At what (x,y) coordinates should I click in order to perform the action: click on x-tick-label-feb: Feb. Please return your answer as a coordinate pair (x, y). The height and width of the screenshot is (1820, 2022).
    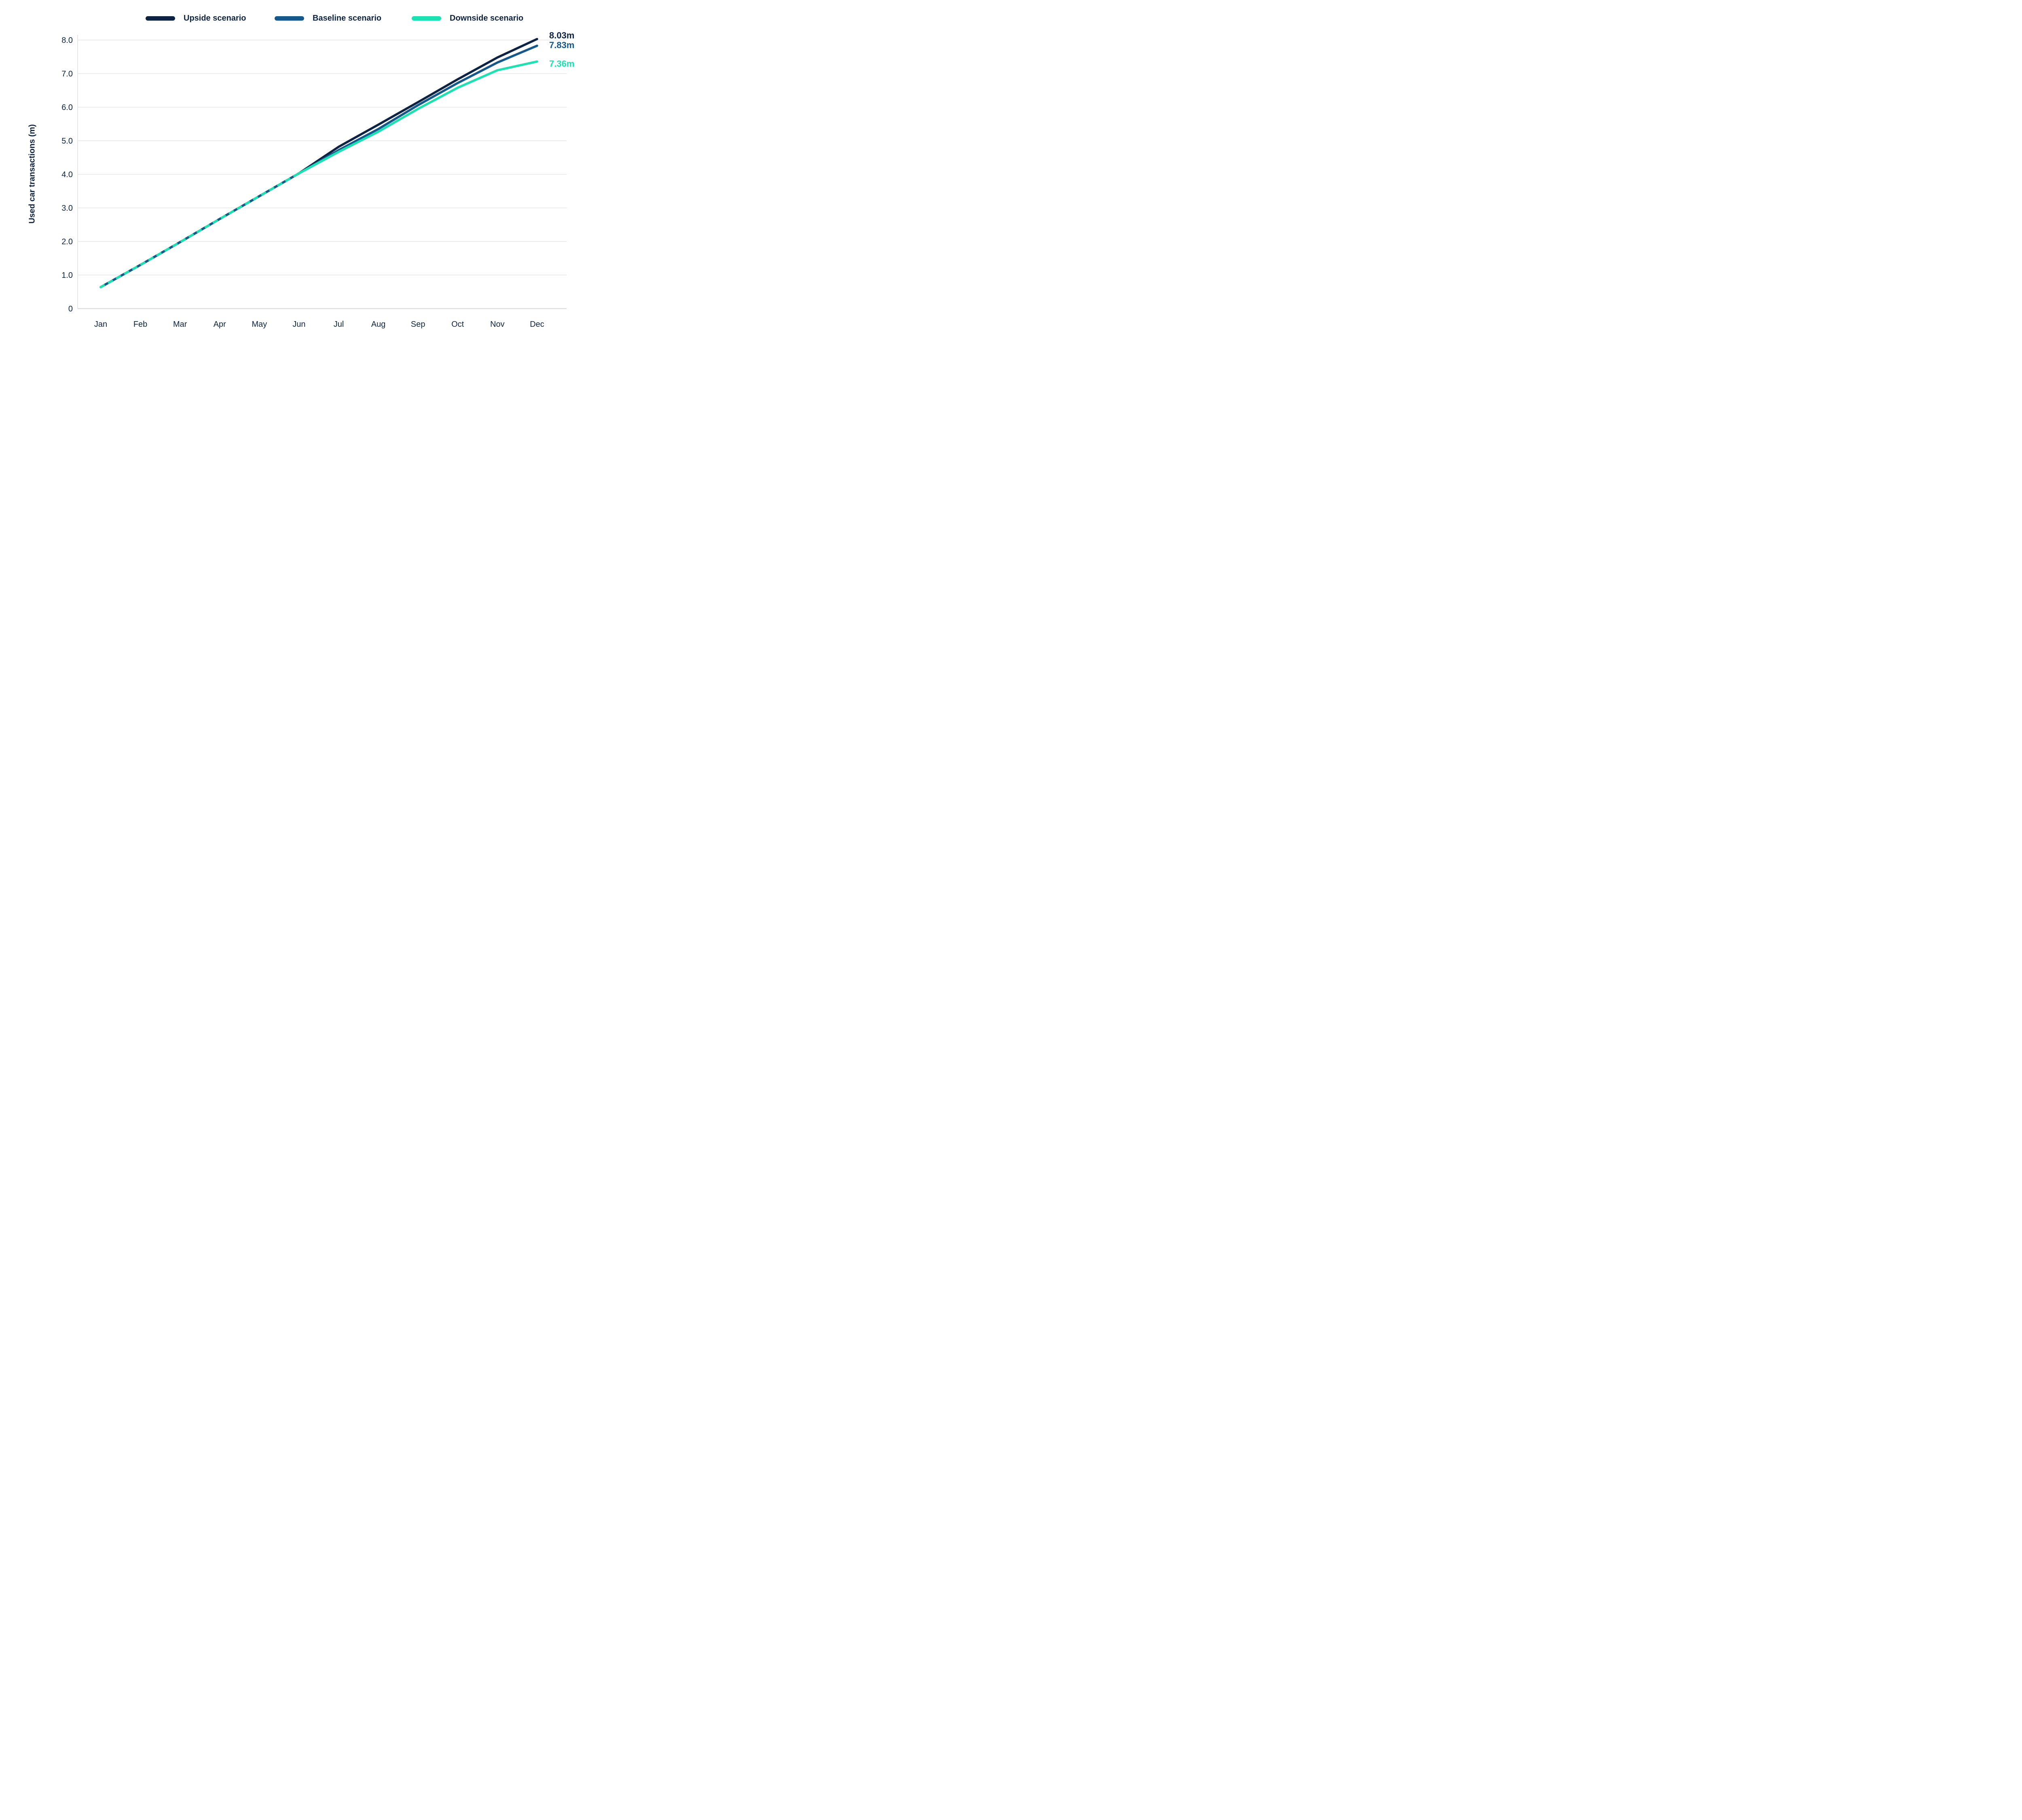
    Looking at the image, I should click on (140, 324).